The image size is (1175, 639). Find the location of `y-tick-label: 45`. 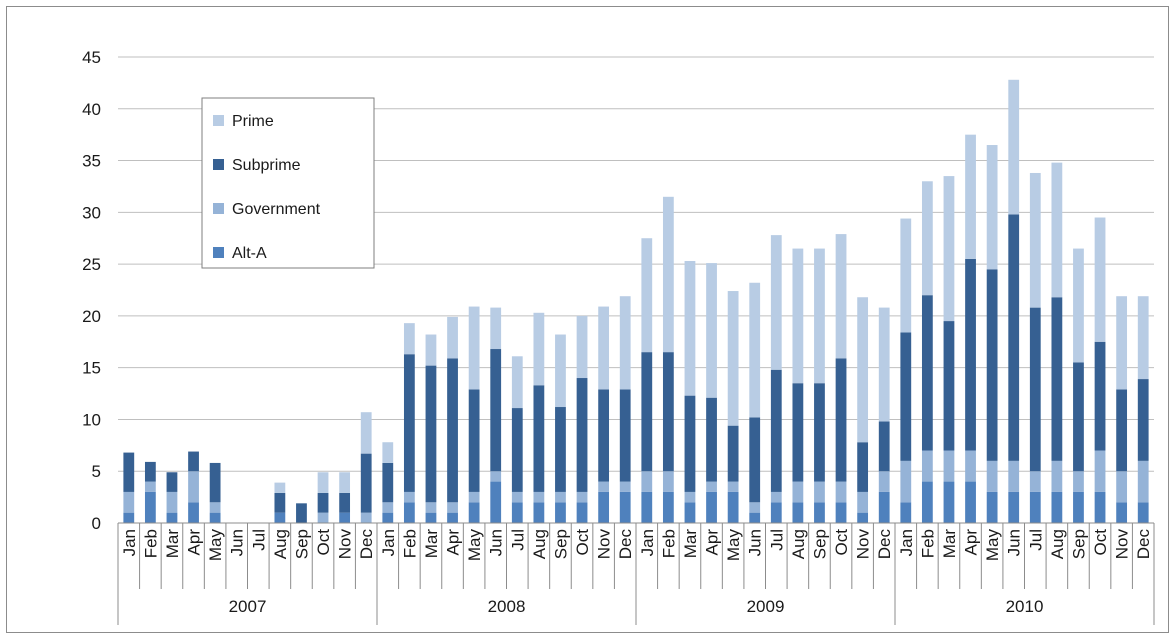

y-tick-label: 45 is located at coordinates (91, 57).